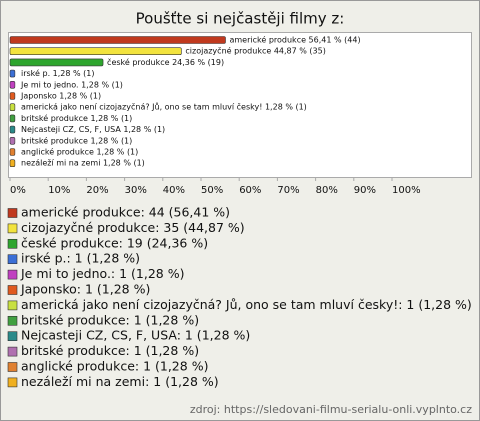 This screenshot has width=480, height=421. Describe the element at coordinates (255, 51) in the screenshot. I see `bar-label: cizojazyčné produkce 44,87 % (35)` at that location.